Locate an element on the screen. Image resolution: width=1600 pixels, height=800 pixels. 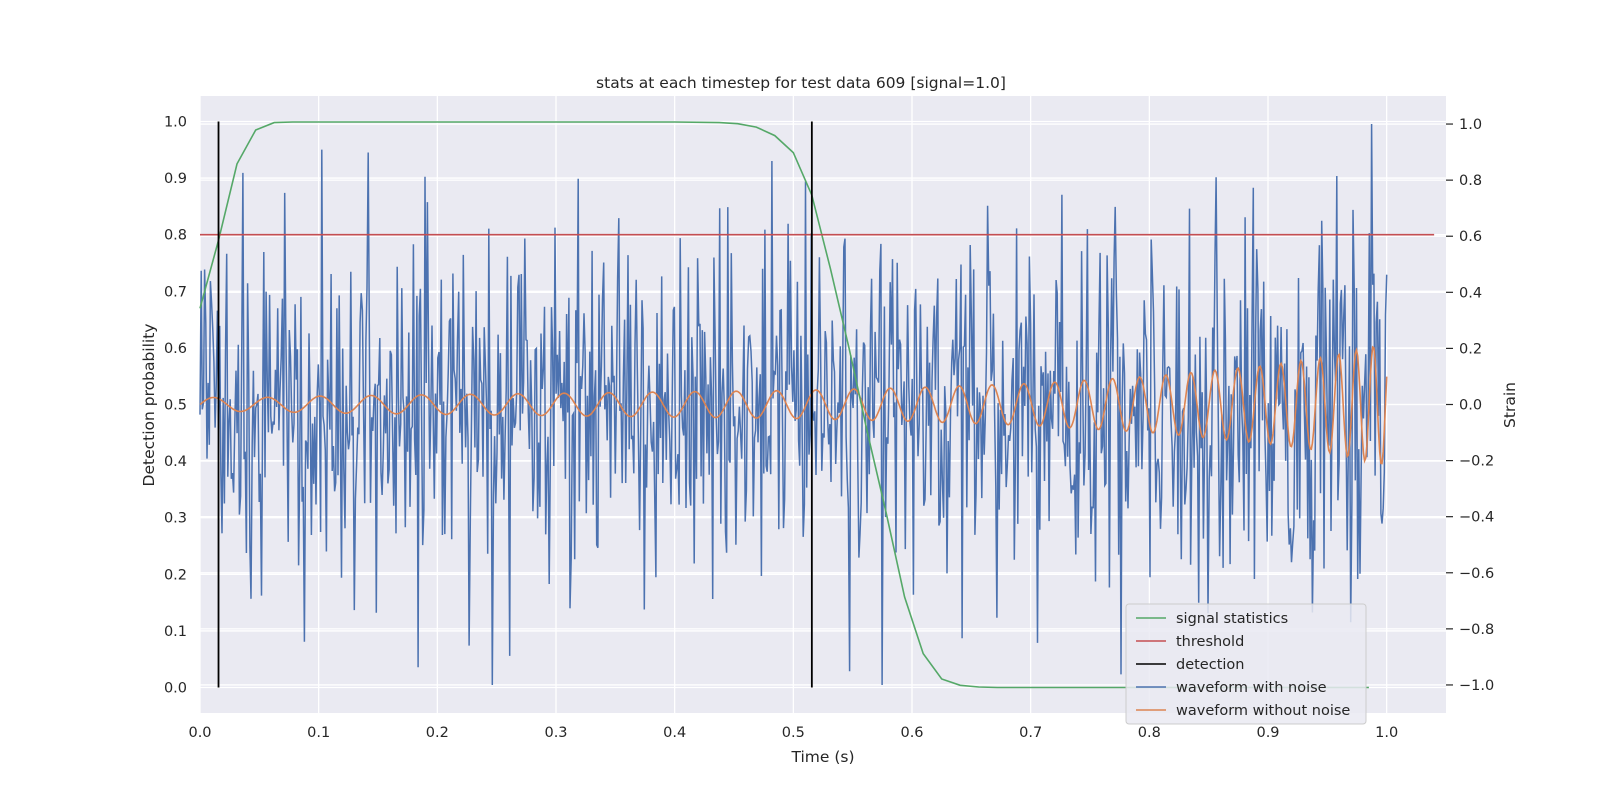
legend-label-waveform-without-noise: waveform without noise is located at coordinates (1263, 711).